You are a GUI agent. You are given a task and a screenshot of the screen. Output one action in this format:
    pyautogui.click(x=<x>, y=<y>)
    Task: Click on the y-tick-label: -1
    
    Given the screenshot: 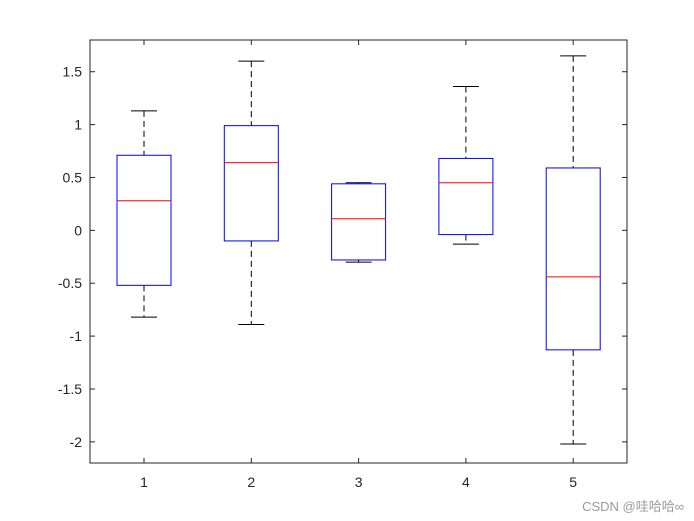 What is the action you would take?
    pyautogui.click(x=76, y=336)
    